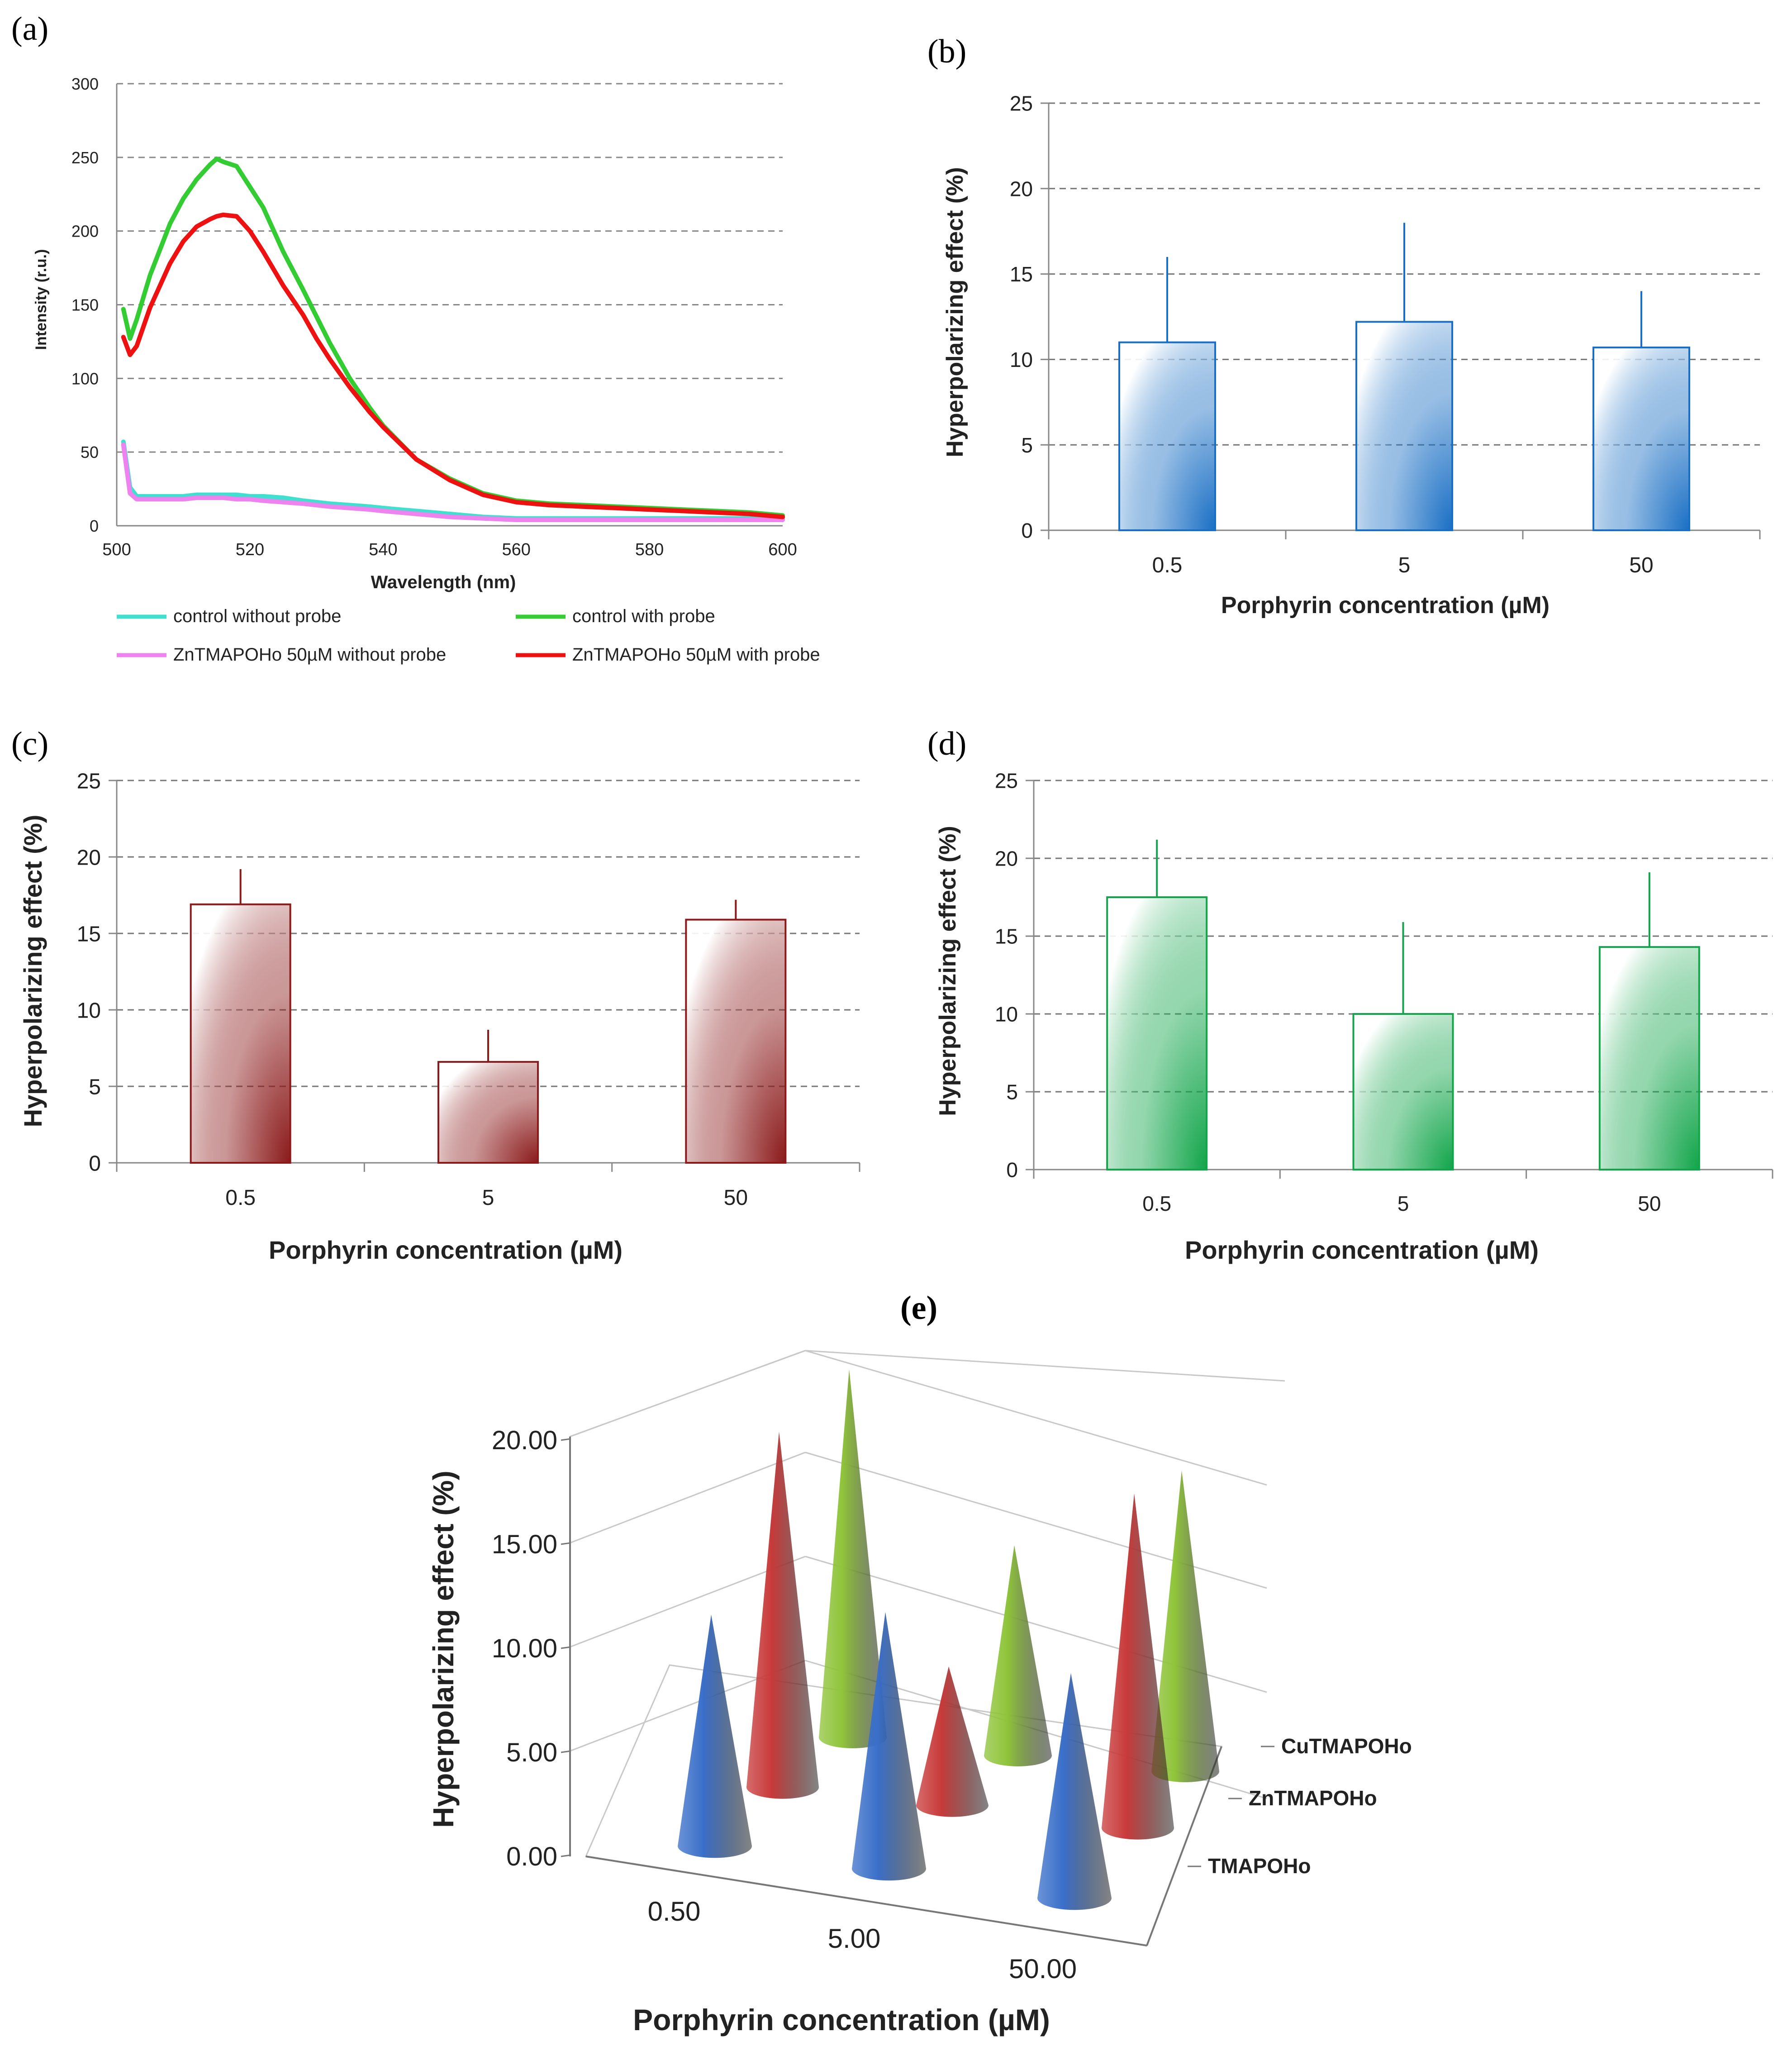  Describe the element at coordinates (1313, 1798) in the screenshot. I see `series-label-1: ZnTMAPOHo` at that location.